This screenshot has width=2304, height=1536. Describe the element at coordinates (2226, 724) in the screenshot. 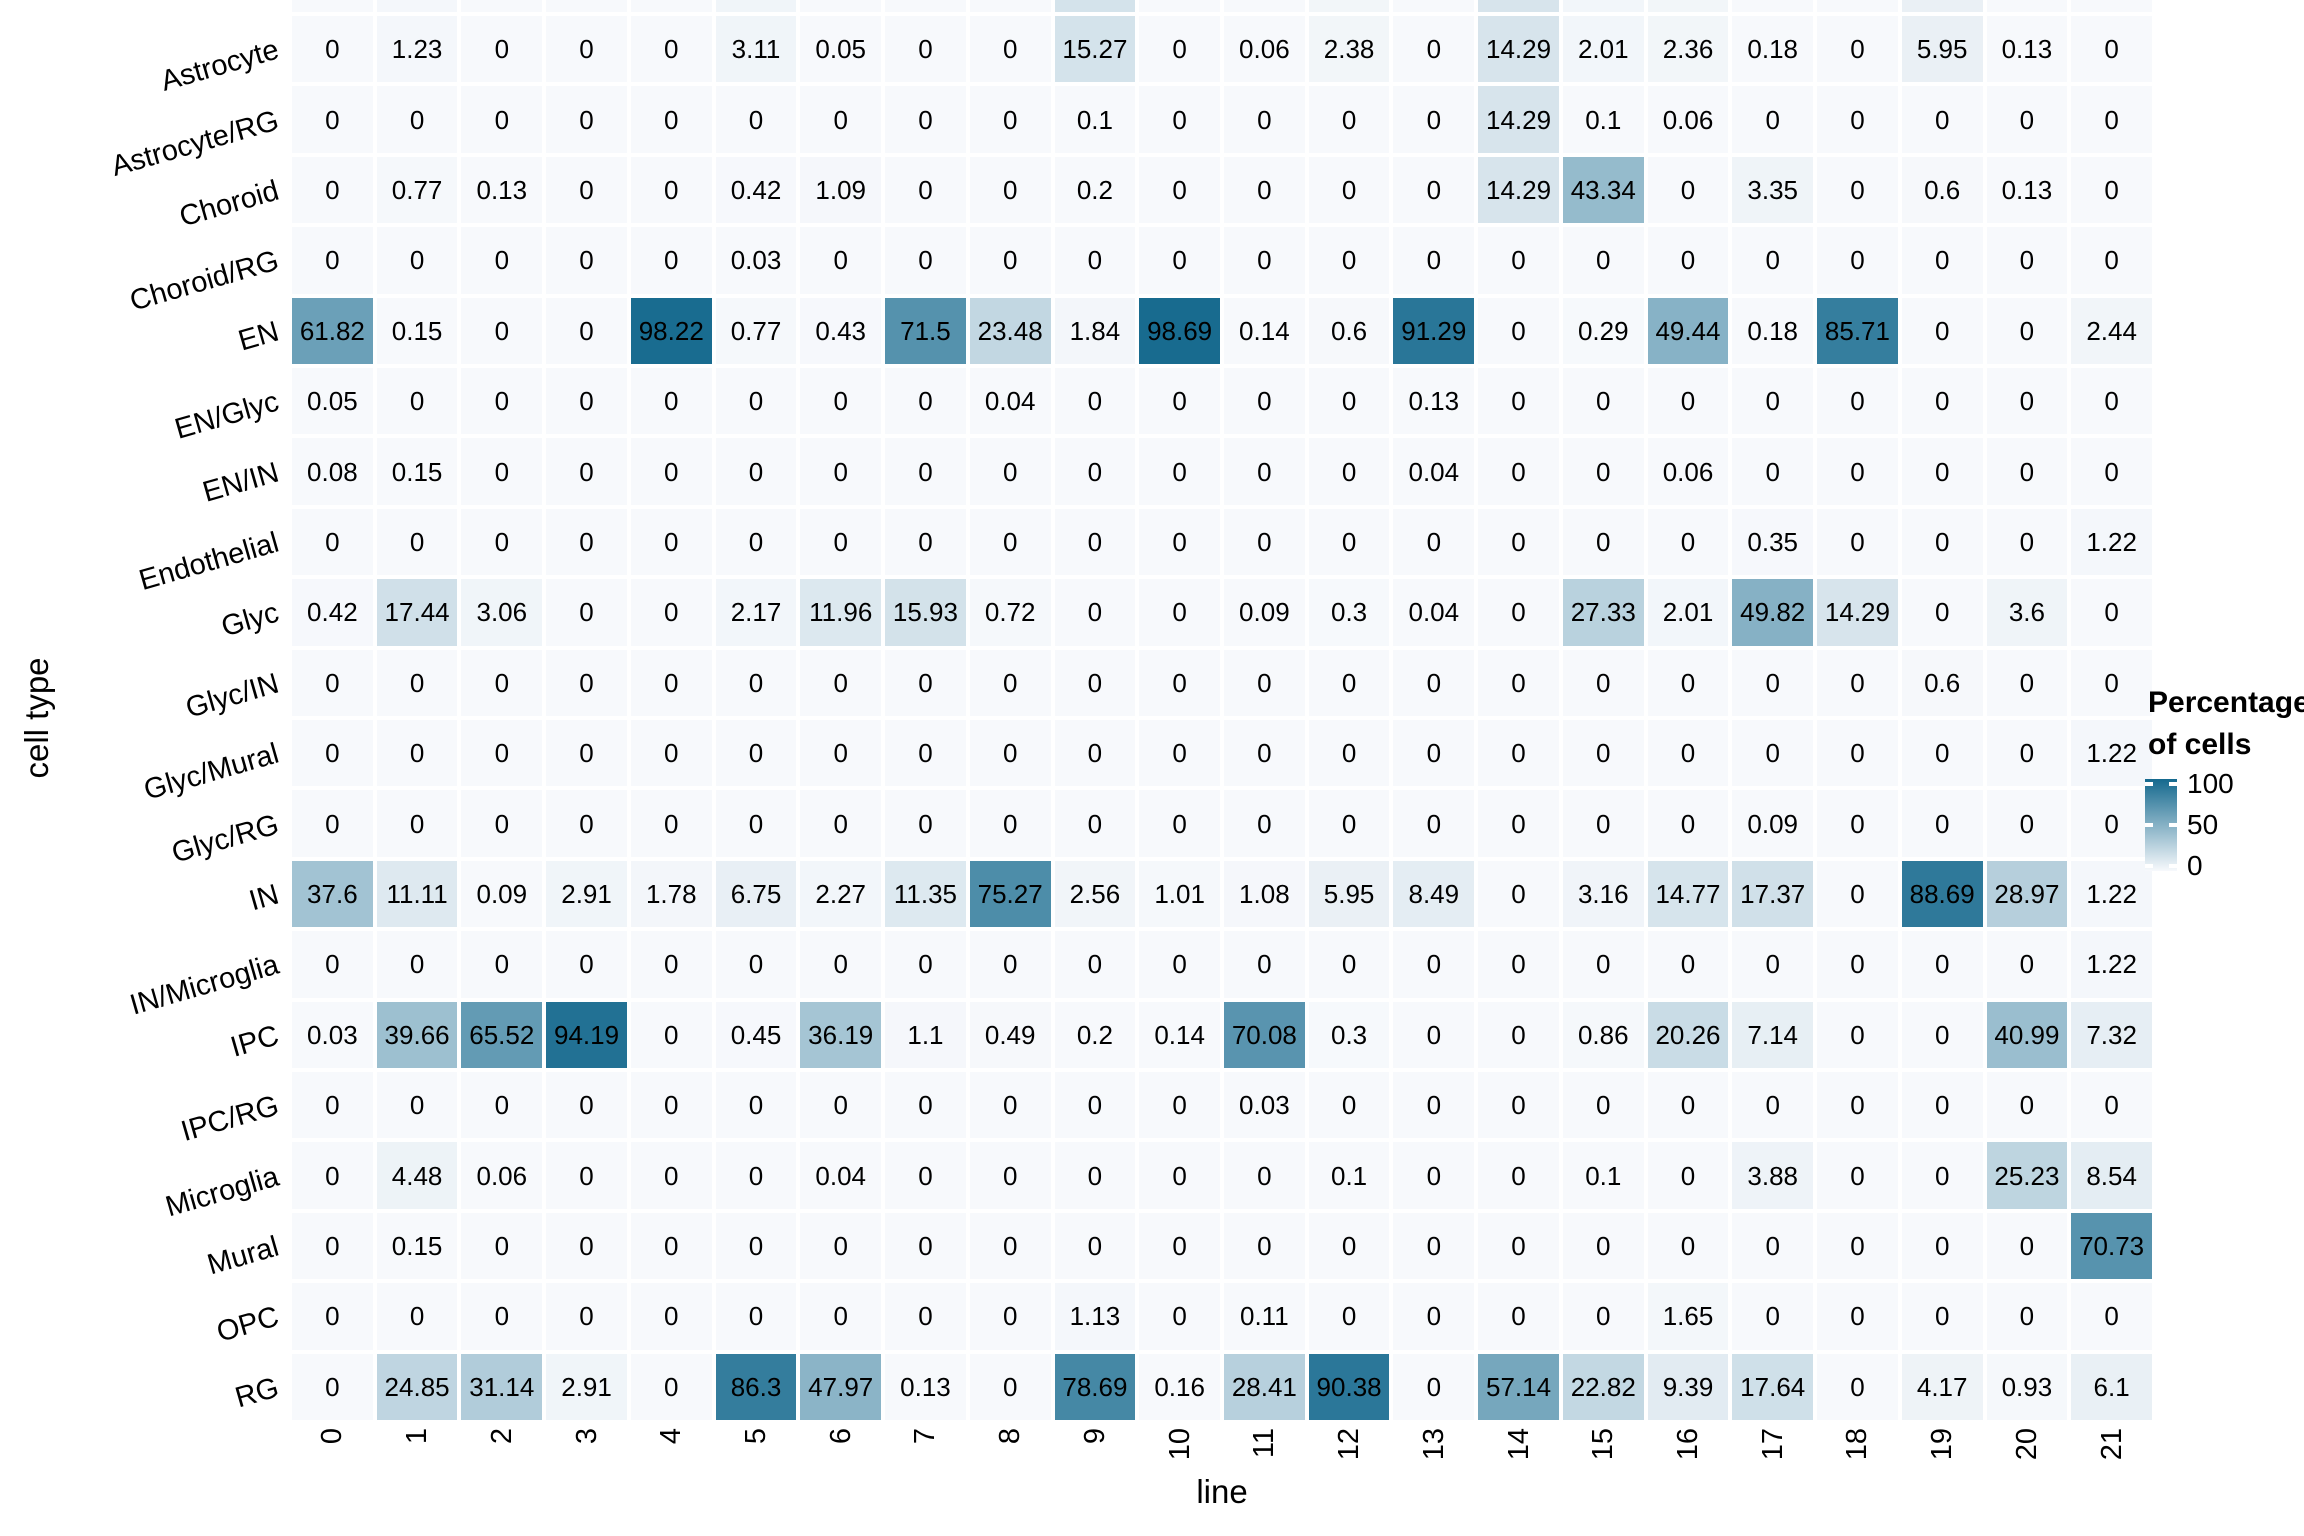

I see `legend-title: Percentage of cells` at that location.